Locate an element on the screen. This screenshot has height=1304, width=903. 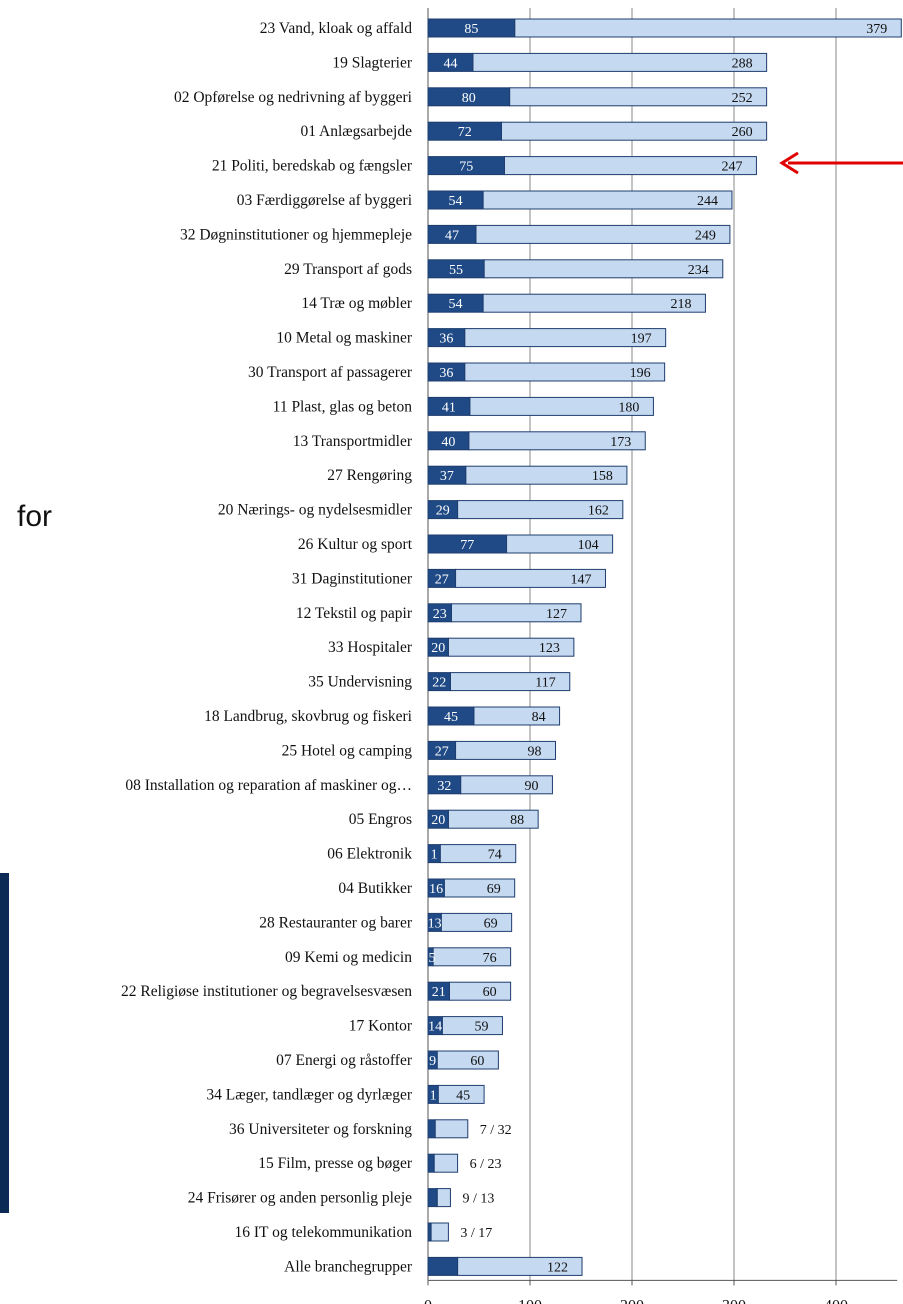
red-arrow-annotation is located at coordinates (841, 163).